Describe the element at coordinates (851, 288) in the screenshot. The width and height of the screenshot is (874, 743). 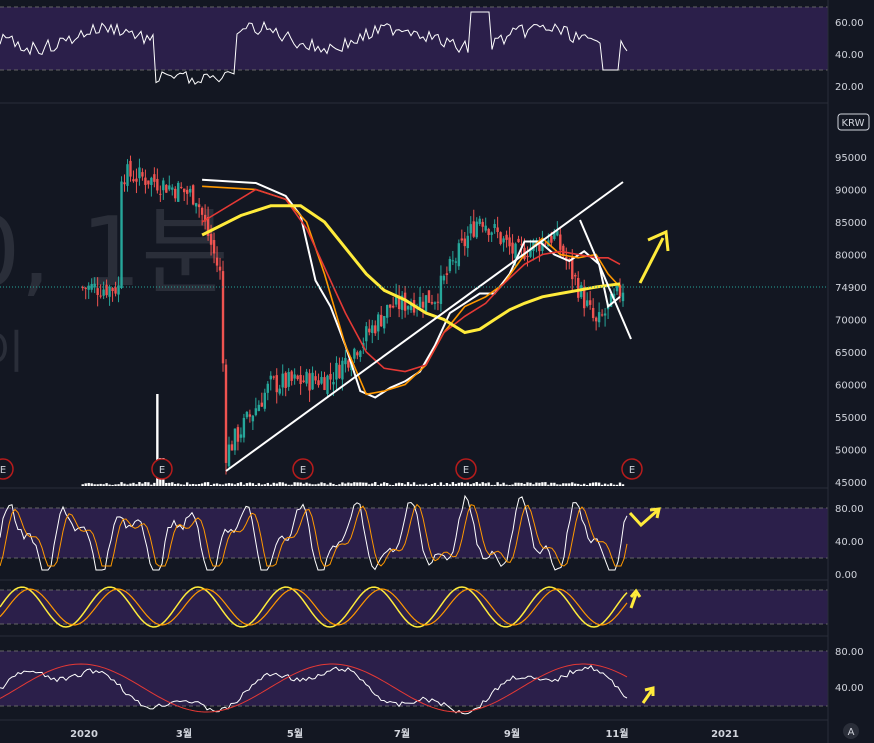
I see `price-badge-label: 74900` at that location.